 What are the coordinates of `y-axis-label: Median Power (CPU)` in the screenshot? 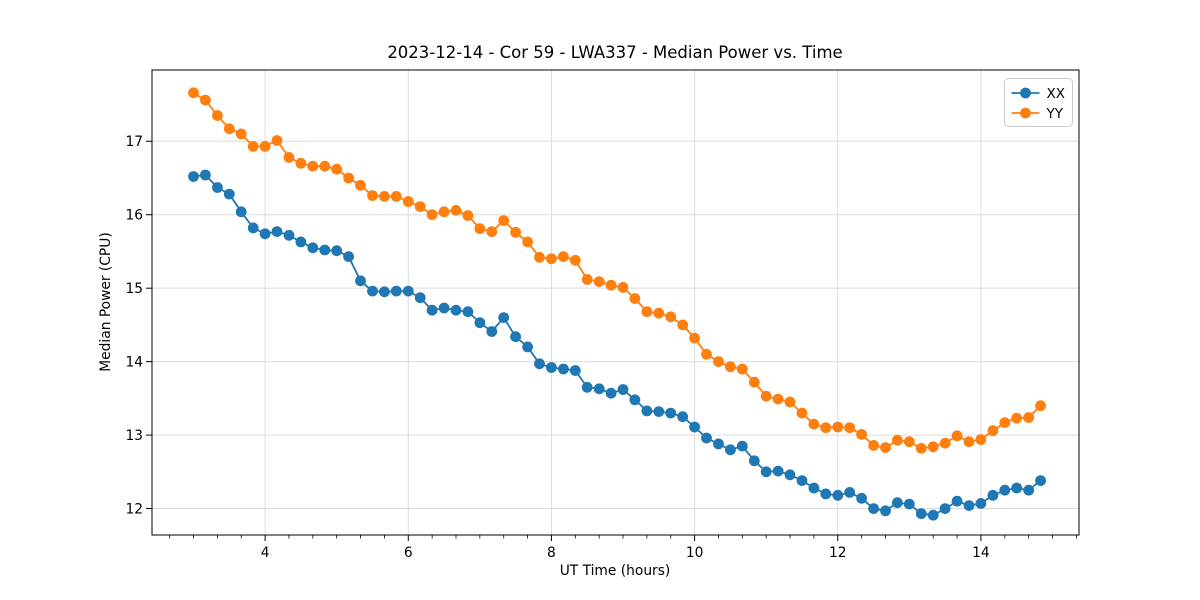 It's located at (106, 302).